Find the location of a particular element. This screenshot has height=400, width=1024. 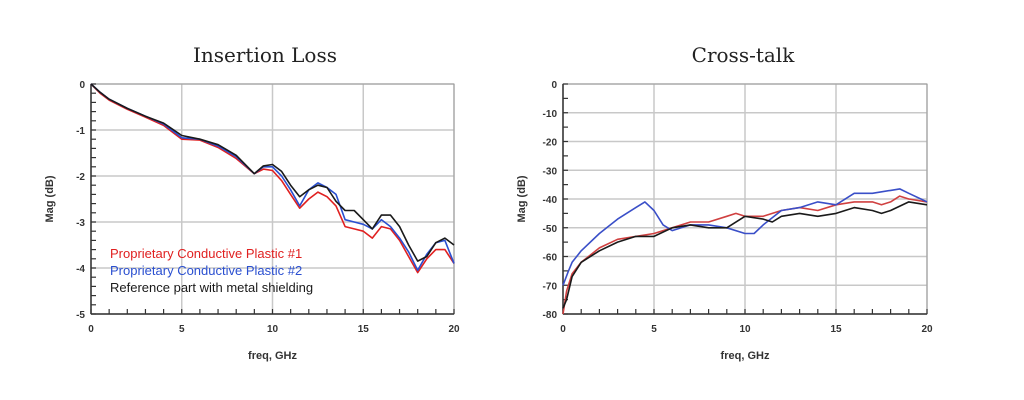

y-tick-label: -1 is located at coordinates (80, 131).